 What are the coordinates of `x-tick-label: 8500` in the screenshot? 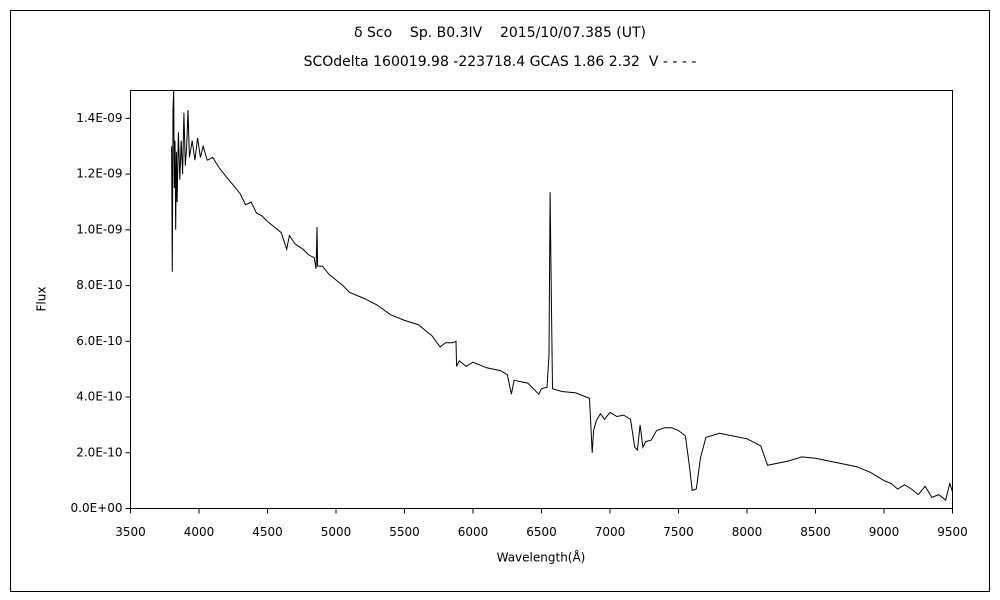 It's located at (815, 532).